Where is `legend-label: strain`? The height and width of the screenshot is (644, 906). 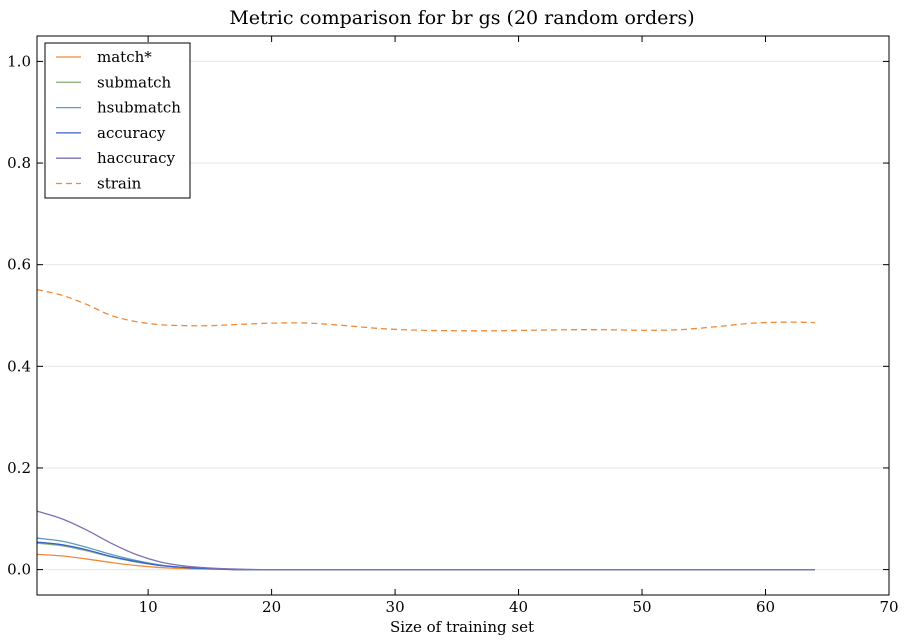
legend-label: strain is located at coordinates (119, 184).